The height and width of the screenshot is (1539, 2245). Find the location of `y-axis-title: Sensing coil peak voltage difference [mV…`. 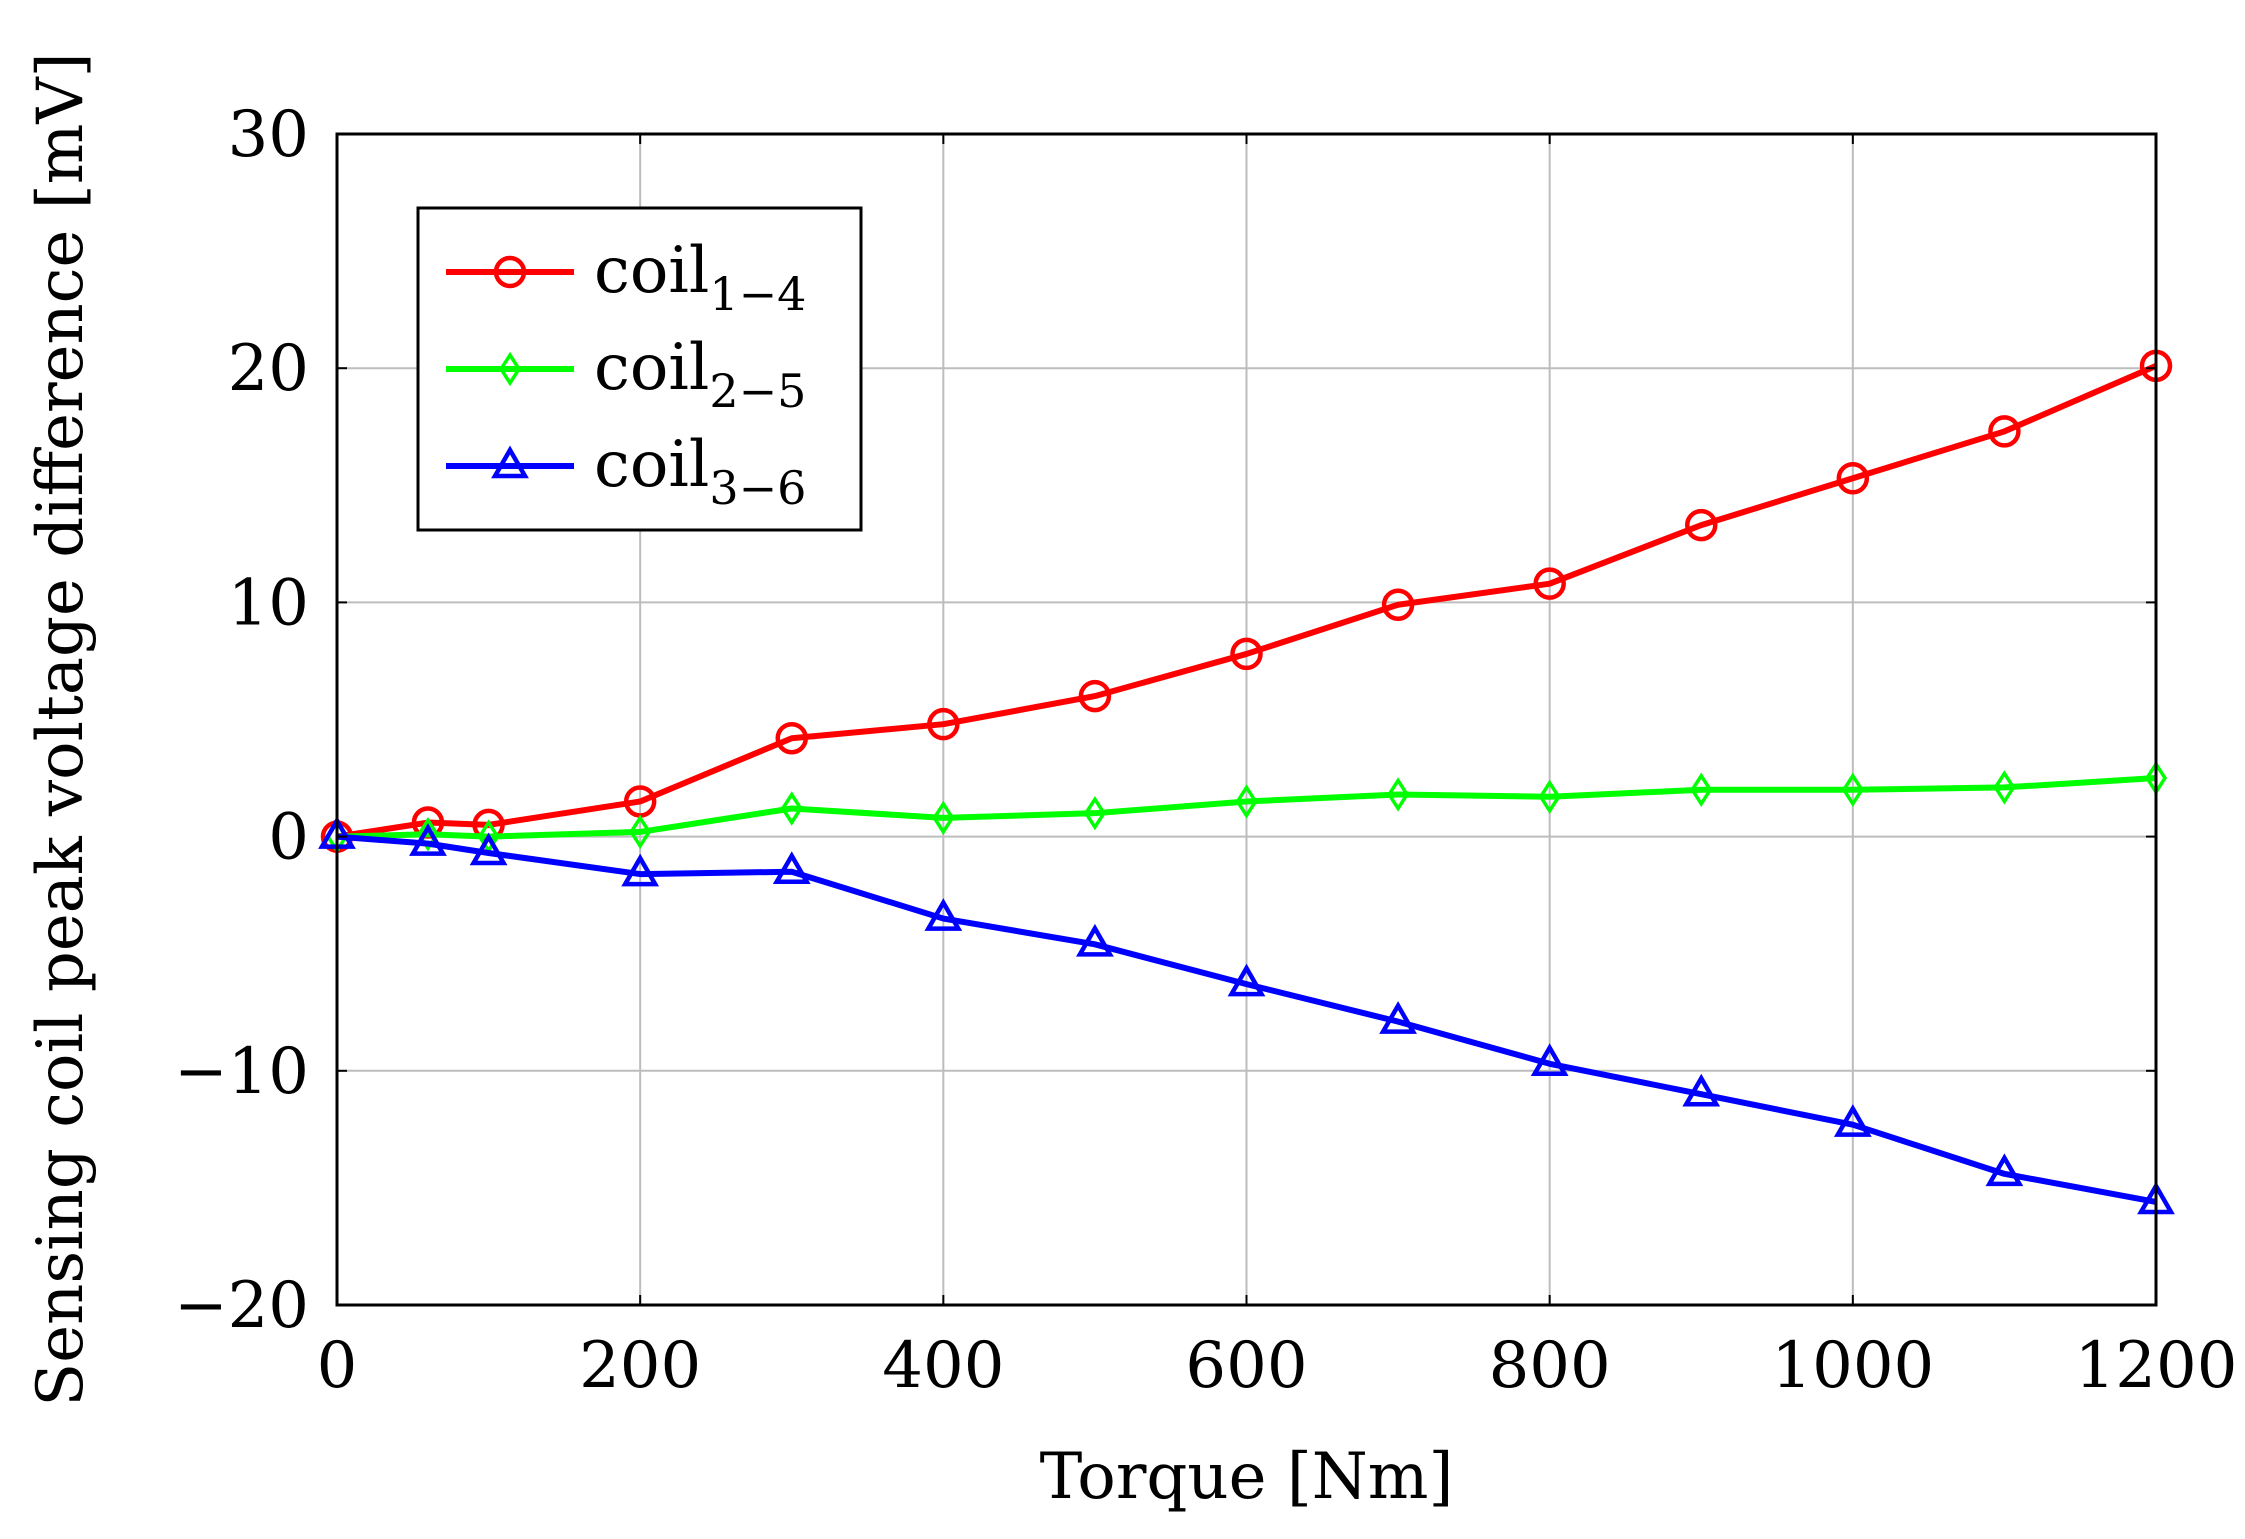

y-axis-title: Sensing coil peak voltage difference [mV… is located at coordinates (61, 729).